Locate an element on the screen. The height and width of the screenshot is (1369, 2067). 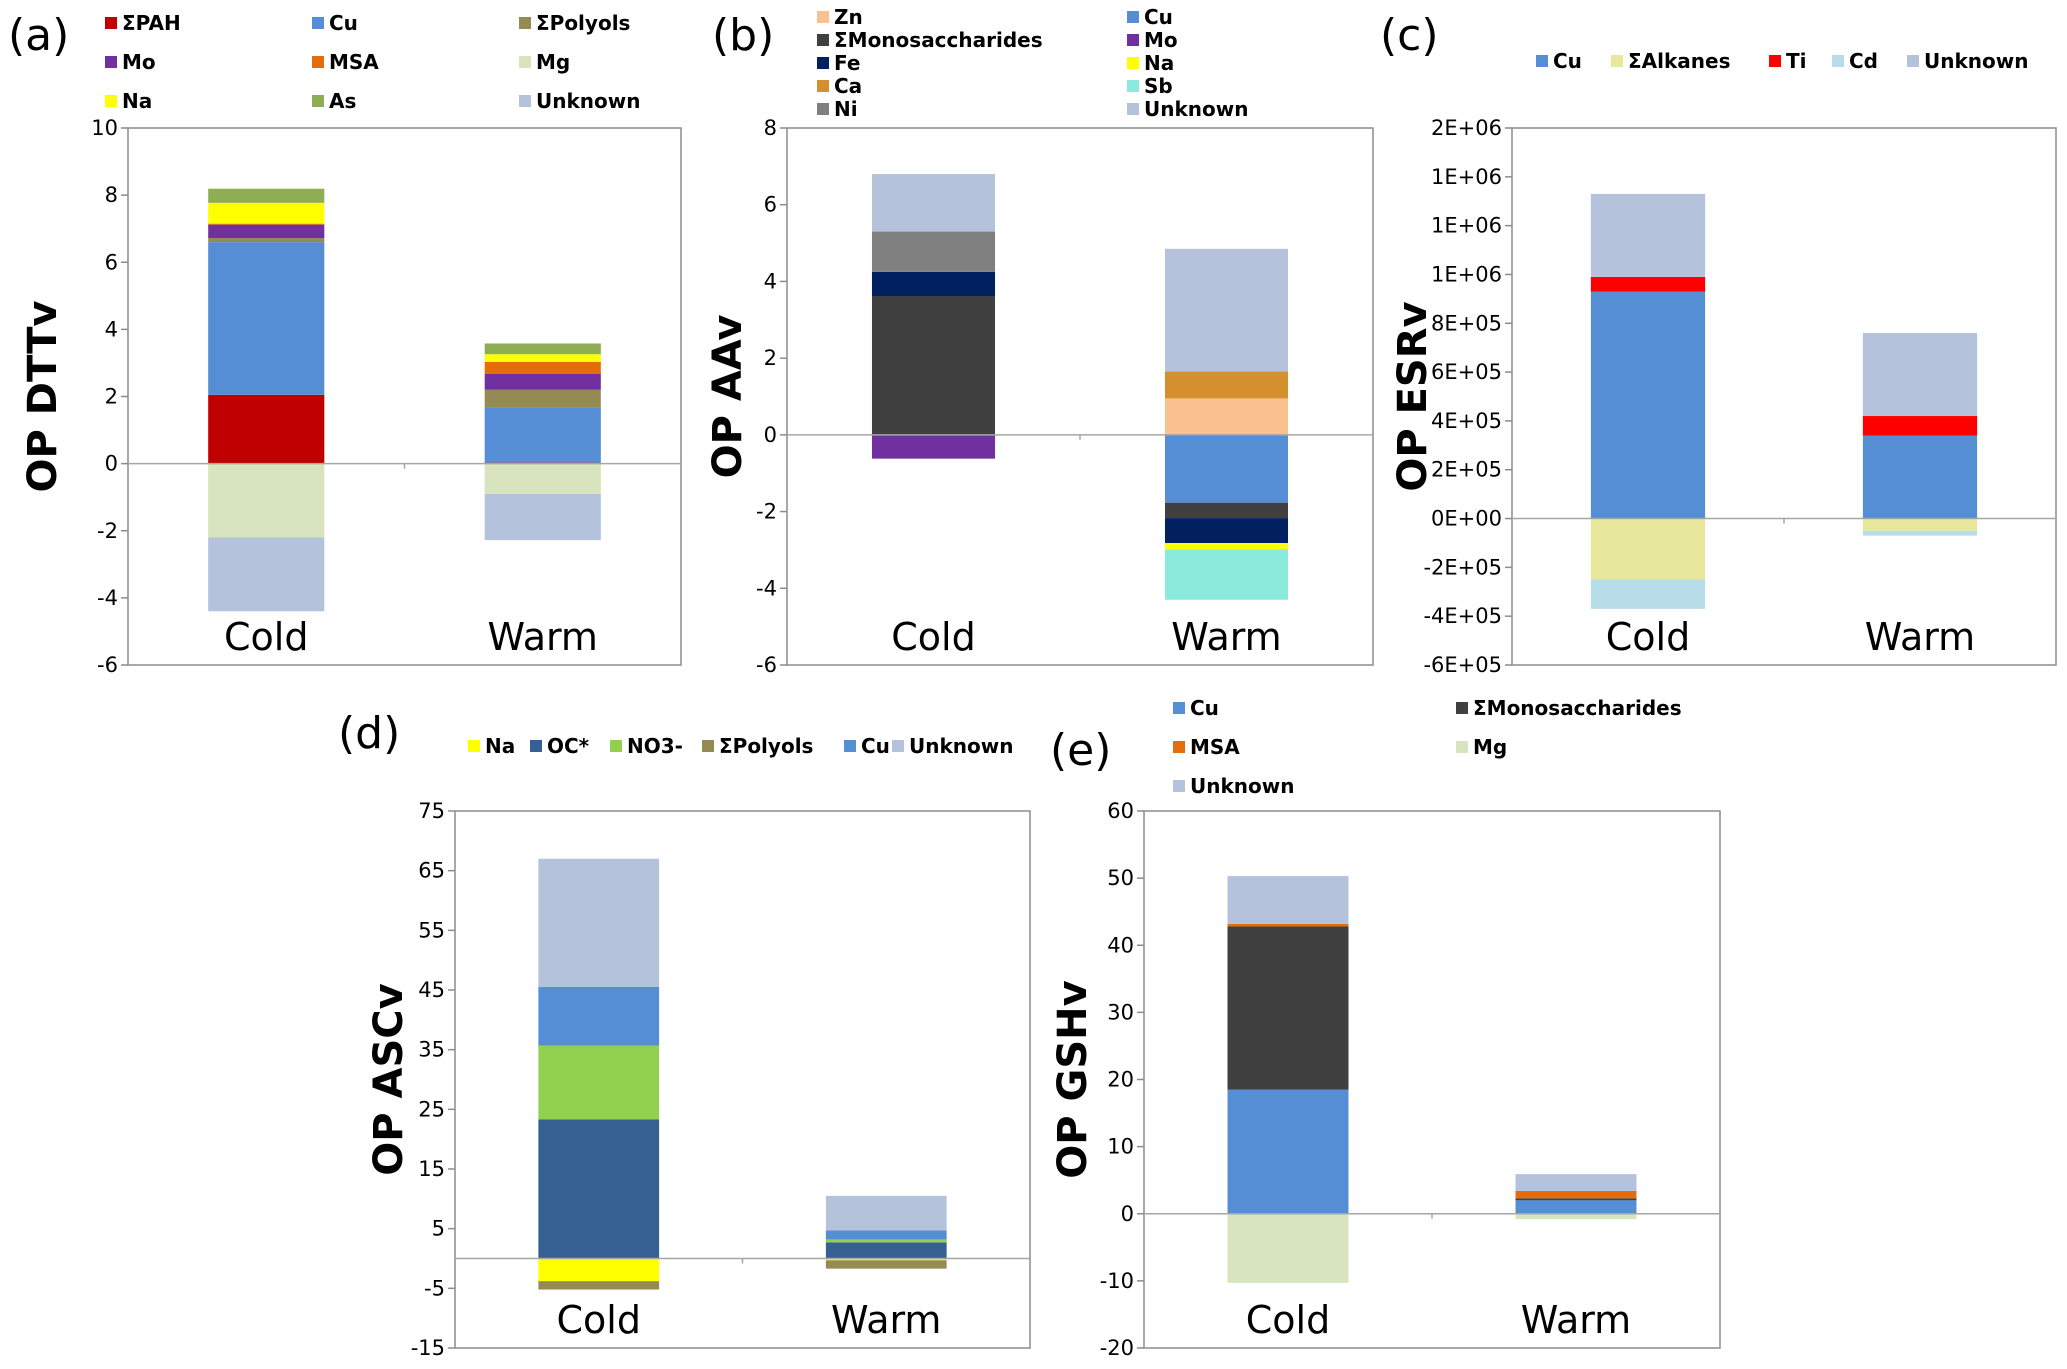
legend-label: As is located at coordinates (342, 101).